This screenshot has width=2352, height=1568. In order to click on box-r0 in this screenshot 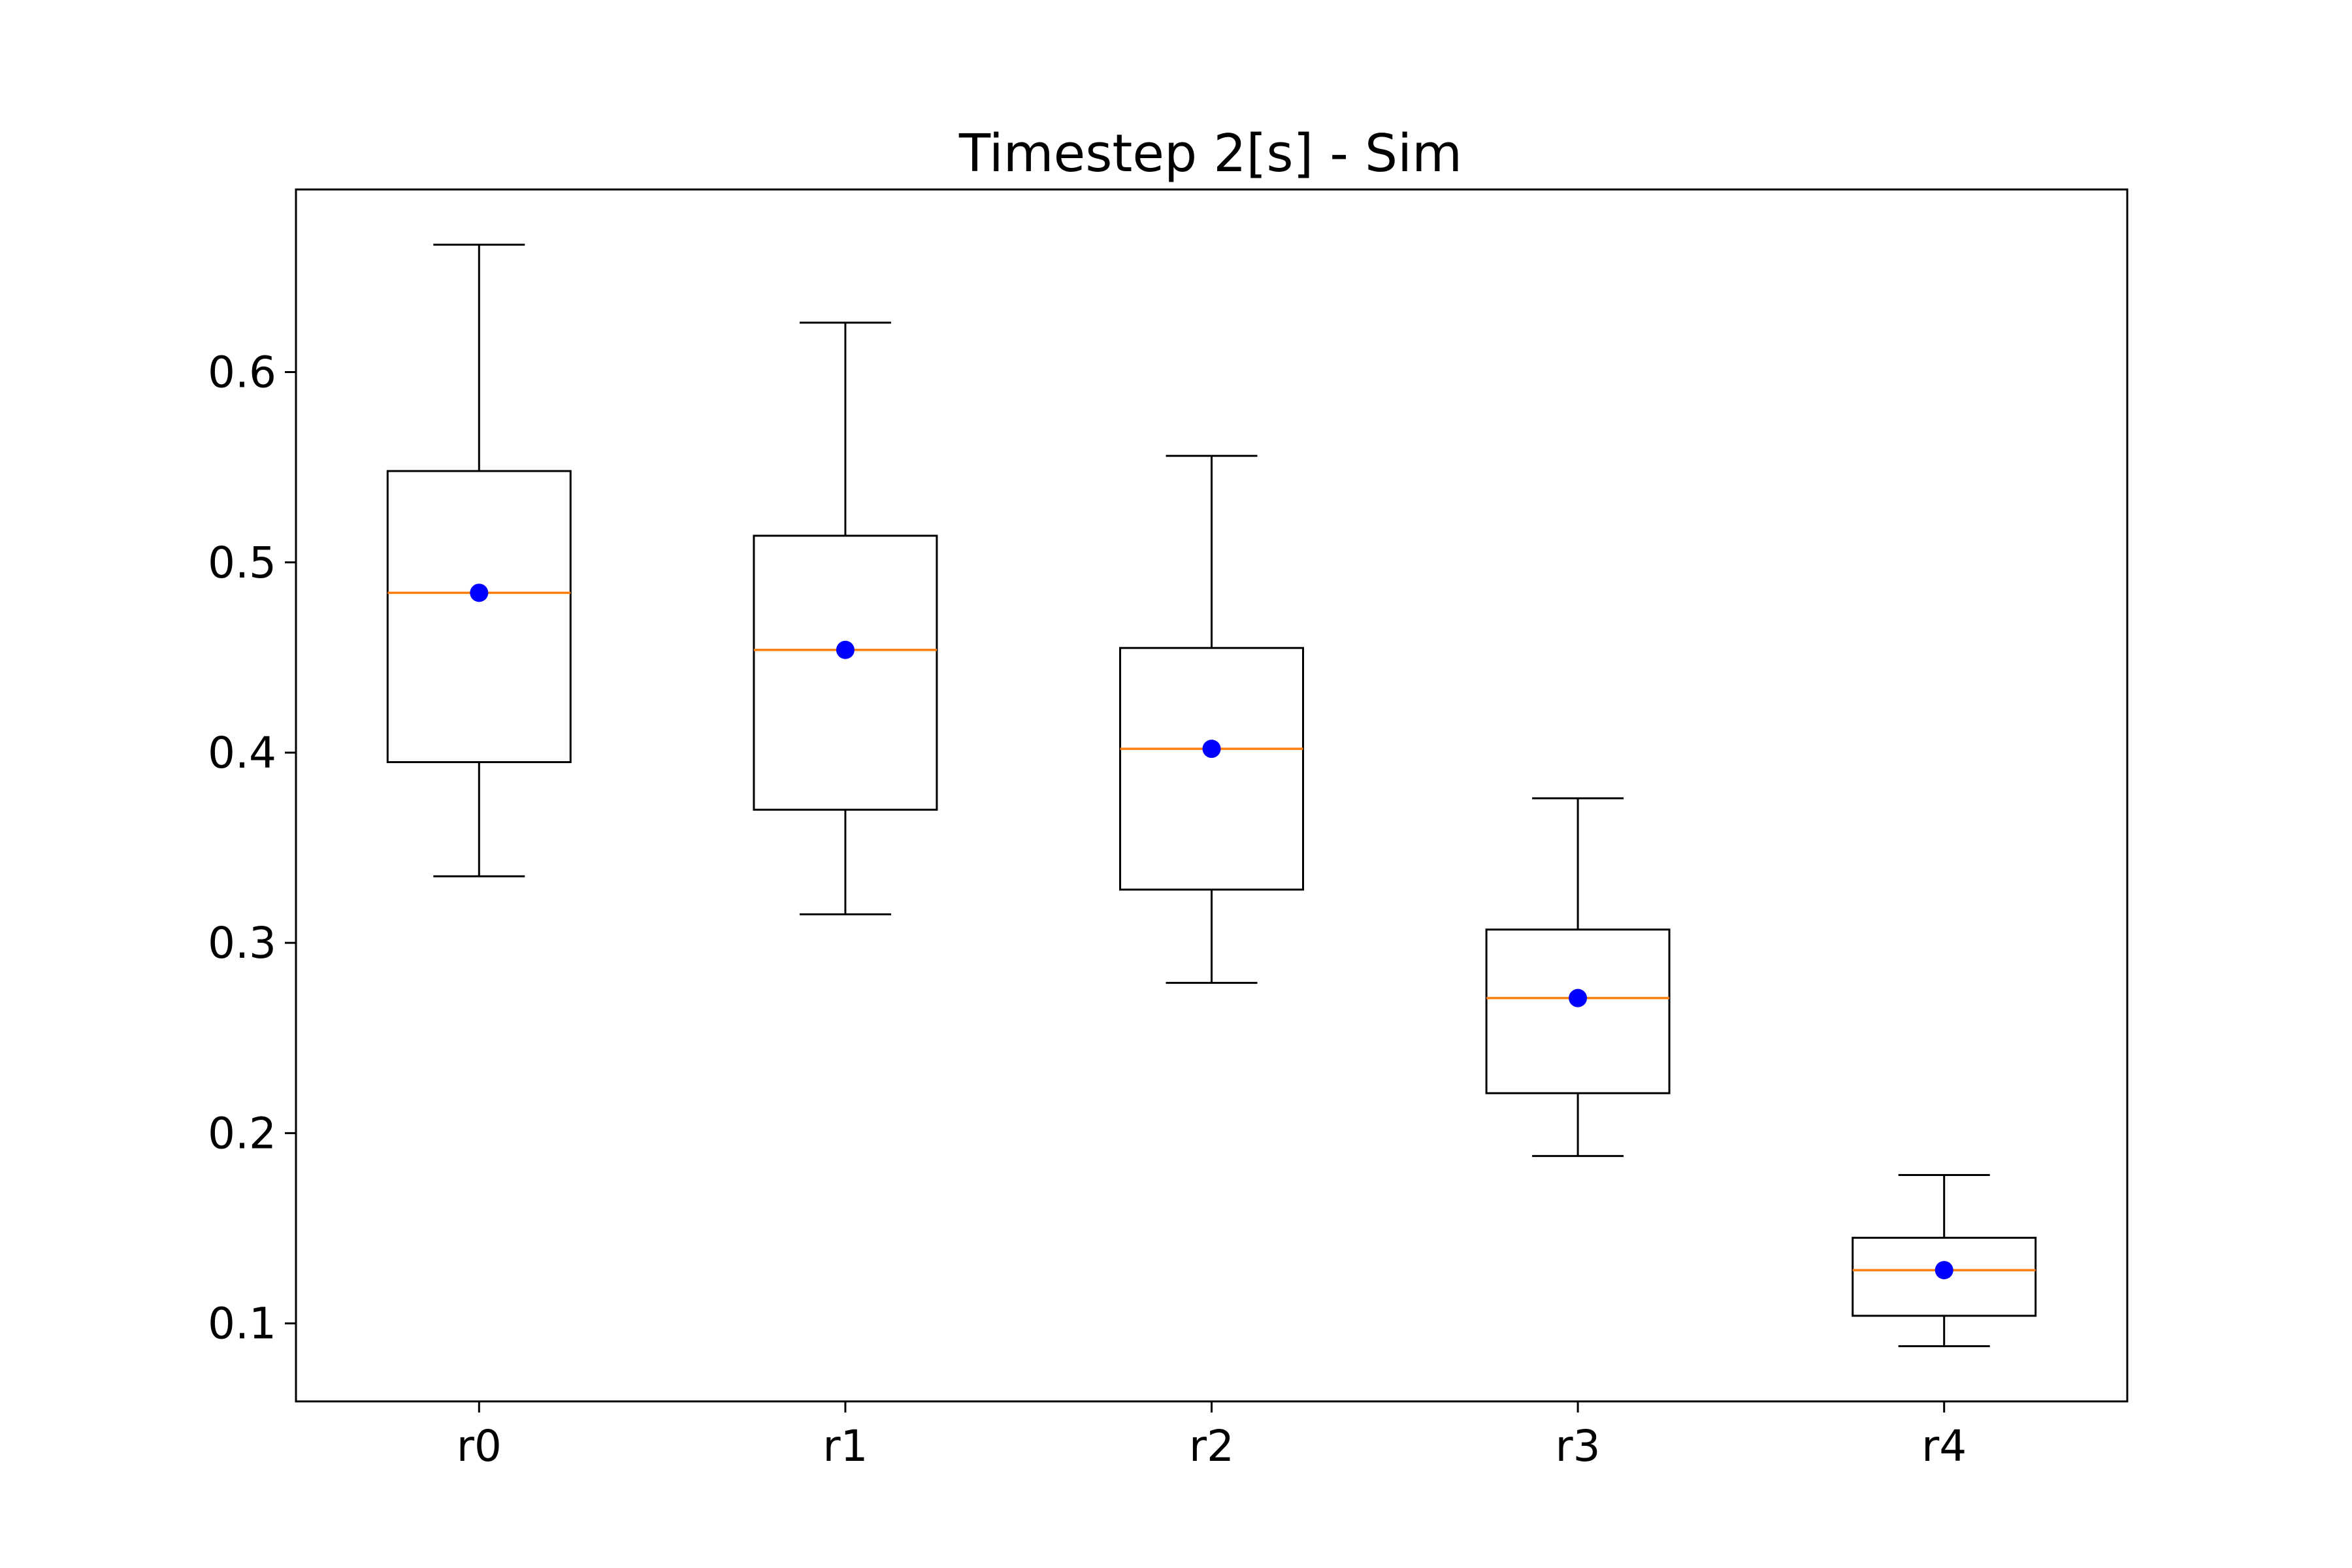, I will do `click(479, 560)`.